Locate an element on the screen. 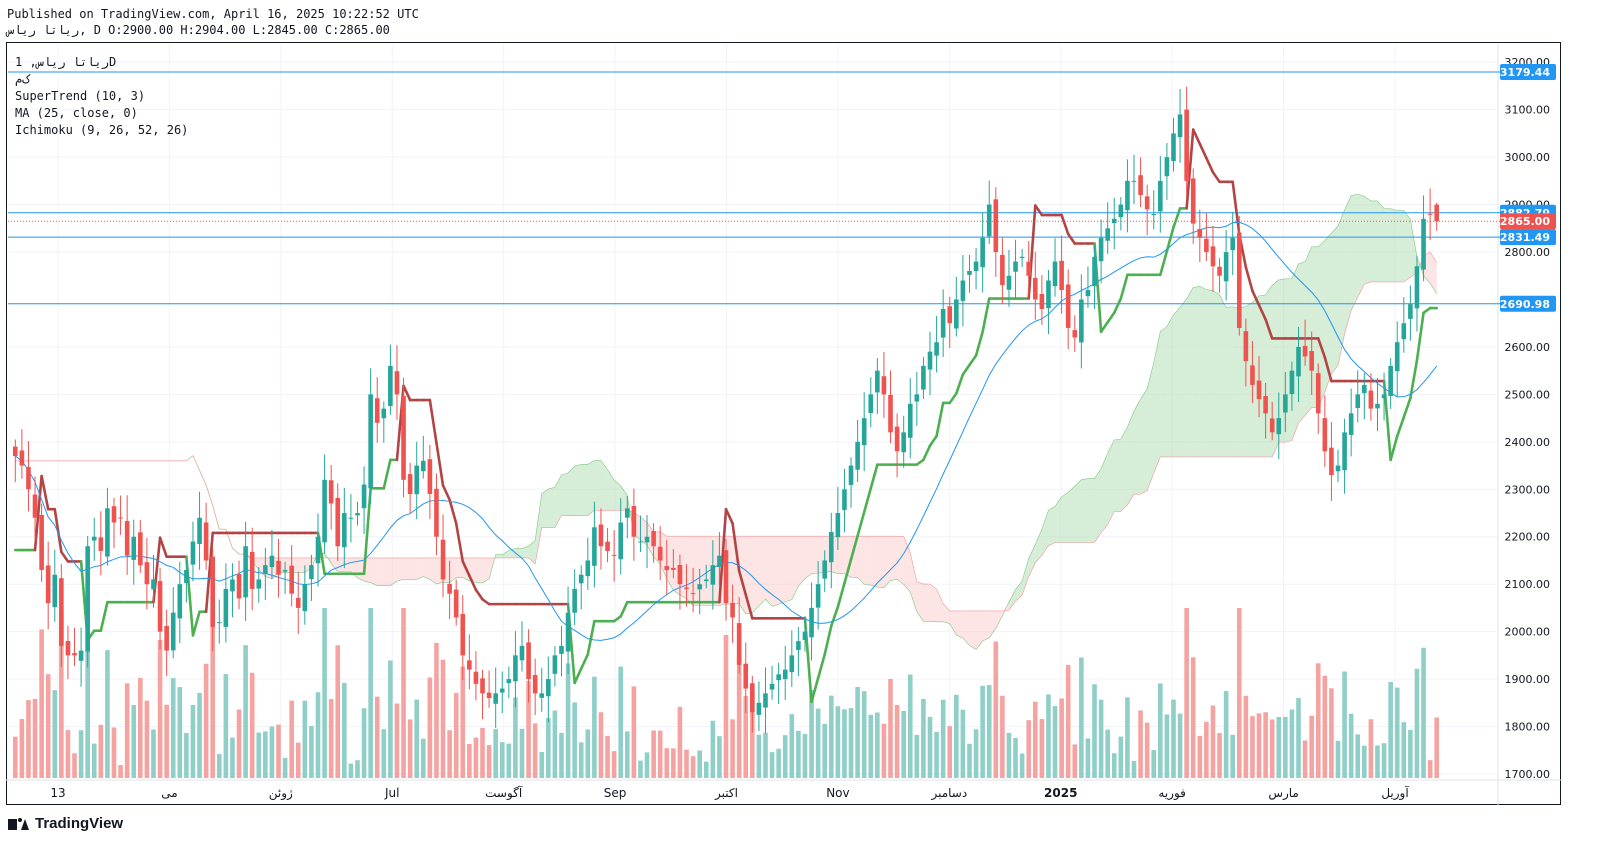  legend-ichimoku: Ichimoku (9, 26, 52, 26) is located at coordinates (102, 130).